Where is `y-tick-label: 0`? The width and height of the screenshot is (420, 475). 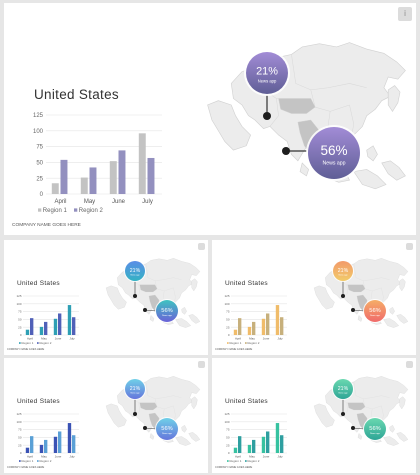 y-tick-label: 0 is located at coordinates (21, 335).